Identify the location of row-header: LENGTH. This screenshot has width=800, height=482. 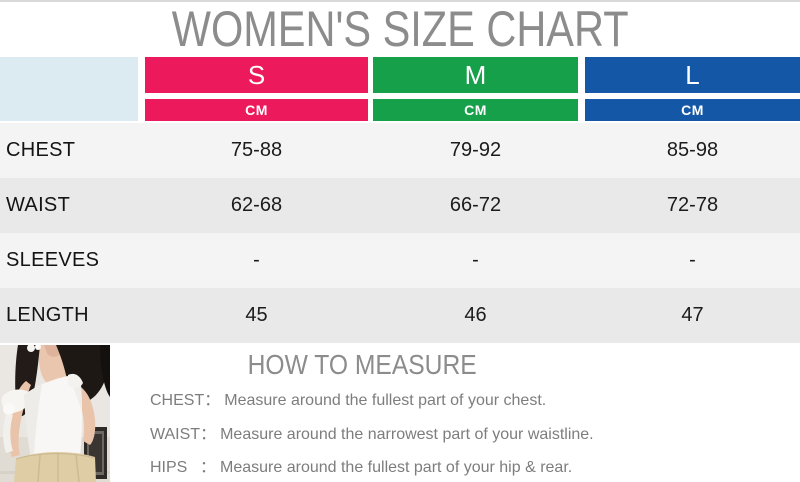
(47, 315).